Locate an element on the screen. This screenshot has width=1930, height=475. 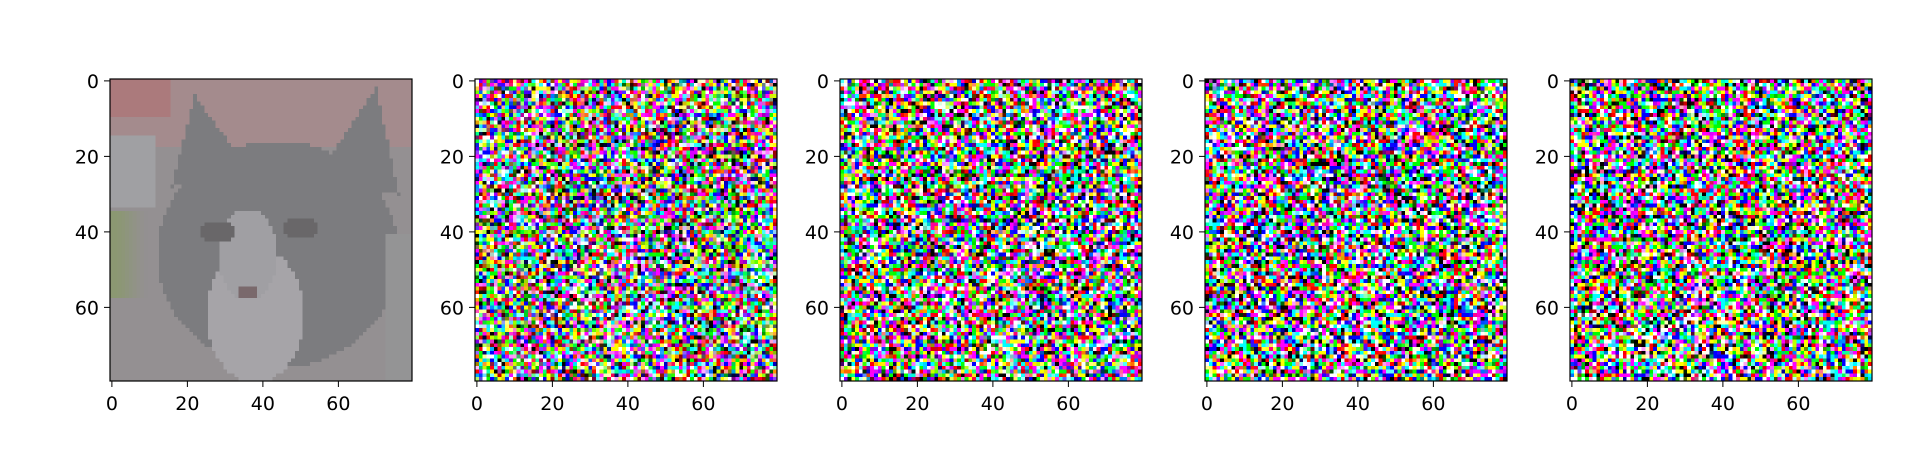
image-panel-4: 0 20 40 60 0 20 40 60 is located at coordinates (1339, 243).